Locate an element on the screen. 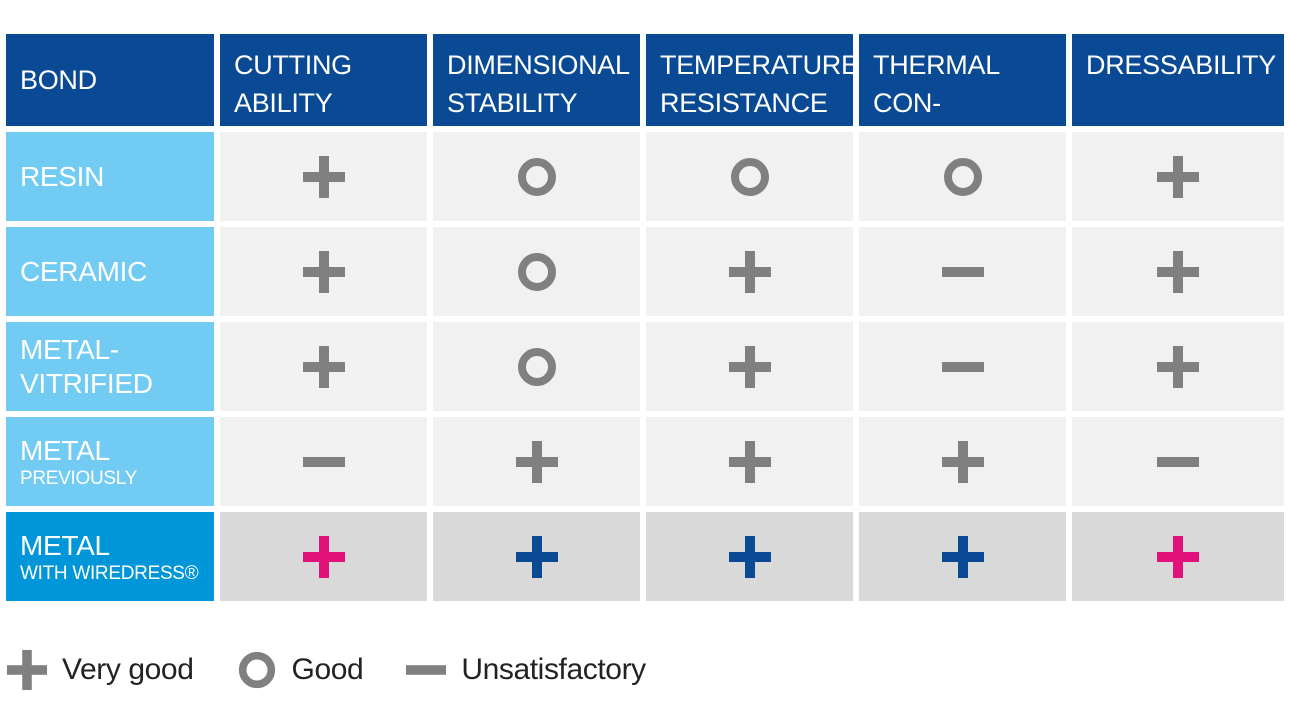  legend-label: Very good is located at coordinates (128, 669).